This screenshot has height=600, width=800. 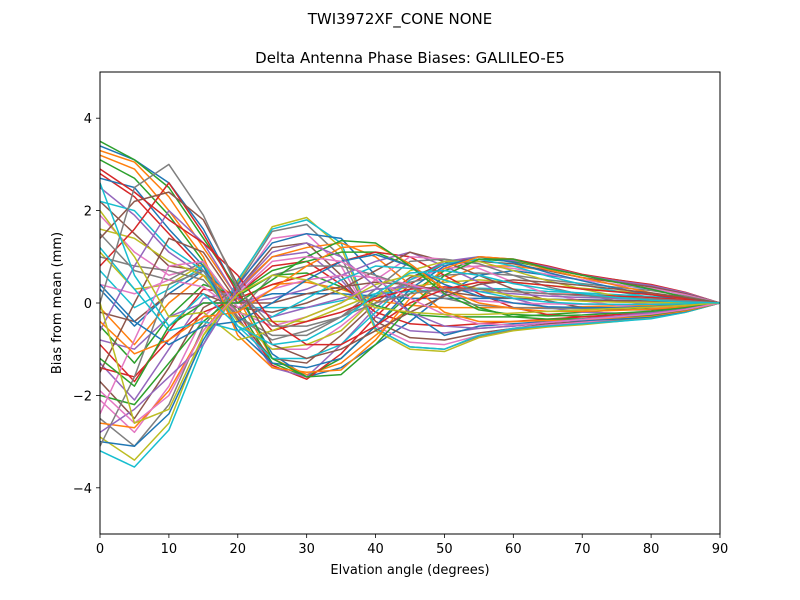 I want to click on y-tick-label: 2, so click(x=88, y=212).